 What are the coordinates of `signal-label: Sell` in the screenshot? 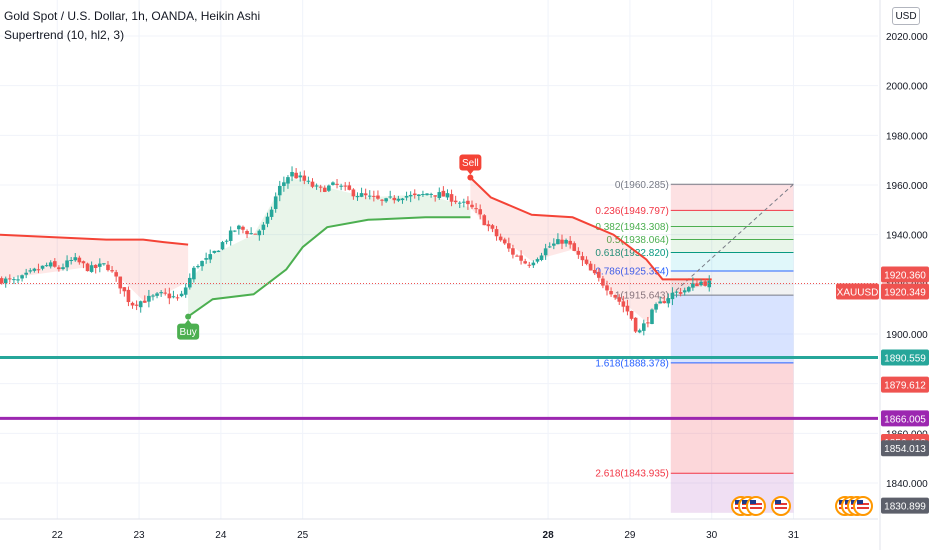 It's located at (470, 163).